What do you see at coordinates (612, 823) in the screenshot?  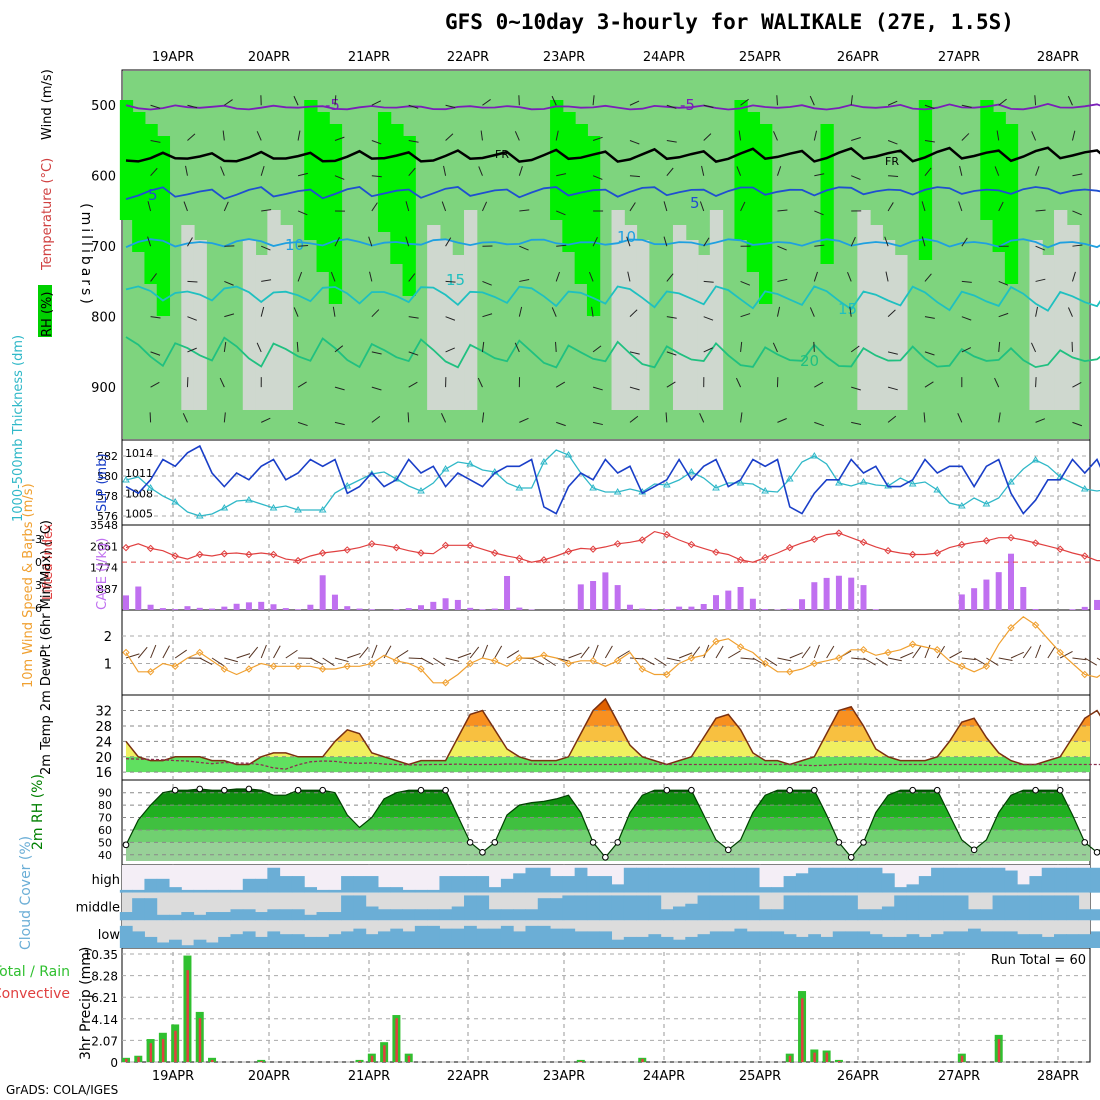 I see `rh-line` at bounding box center [612, 823].